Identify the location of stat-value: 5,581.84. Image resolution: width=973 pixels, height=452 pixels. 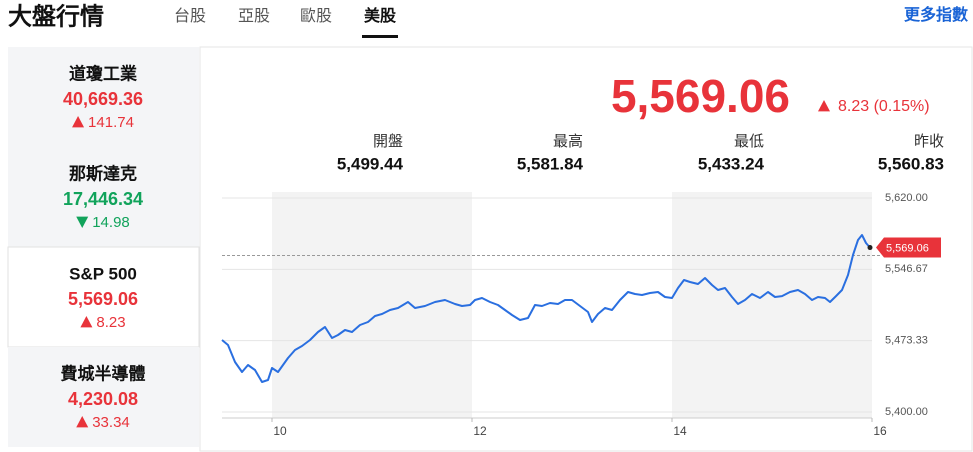
(550, 163).